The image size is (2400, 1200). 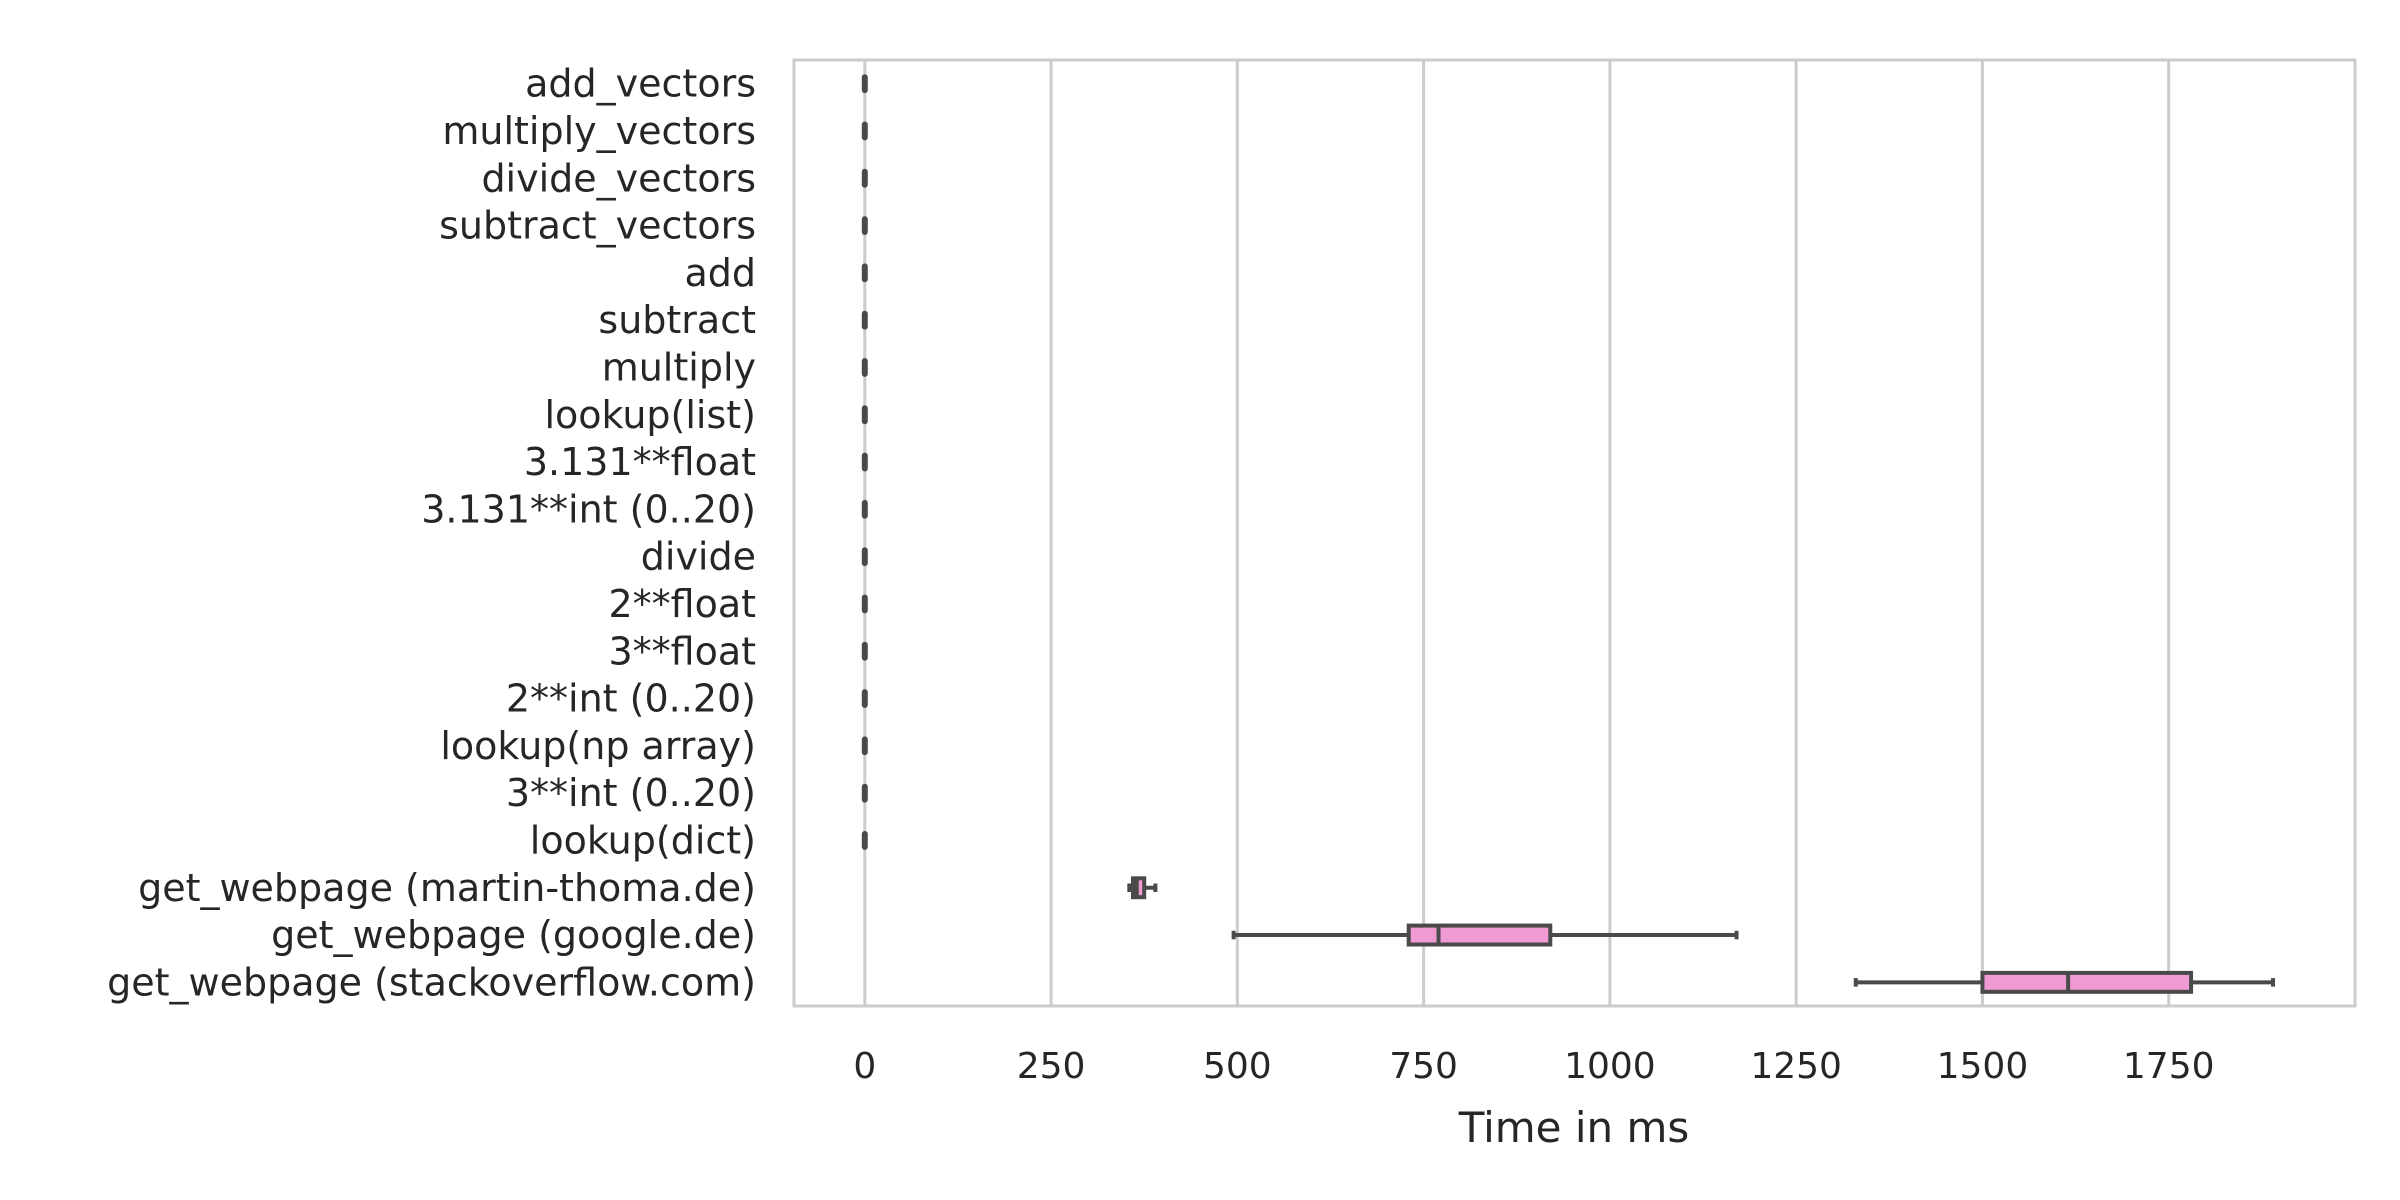 I want to click on category-label-13: 2**int (0..20), so click(x=631, y=699).